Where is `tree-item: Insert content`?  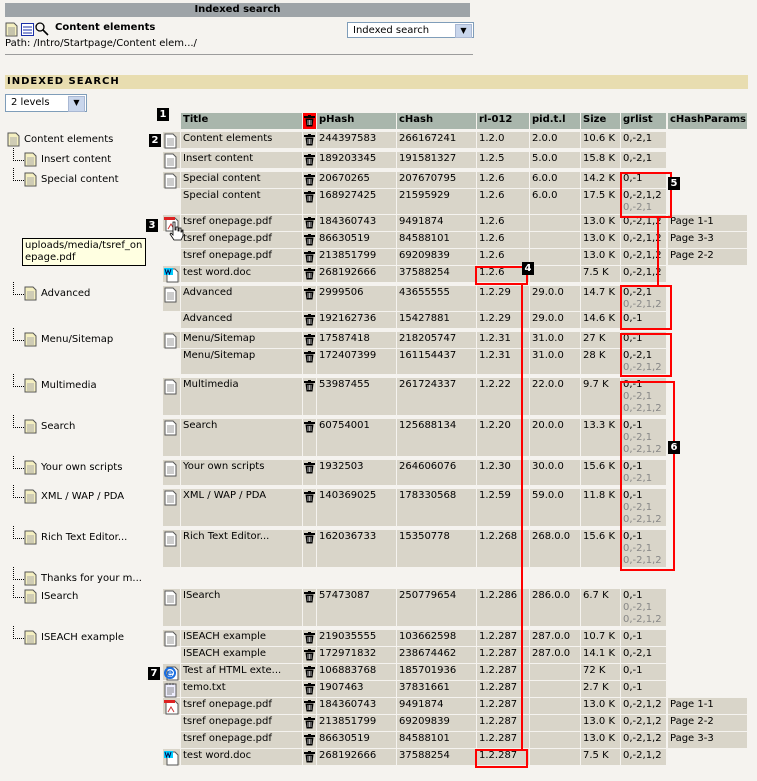
tree-item: Insert content is located at coordinates (62, 157).